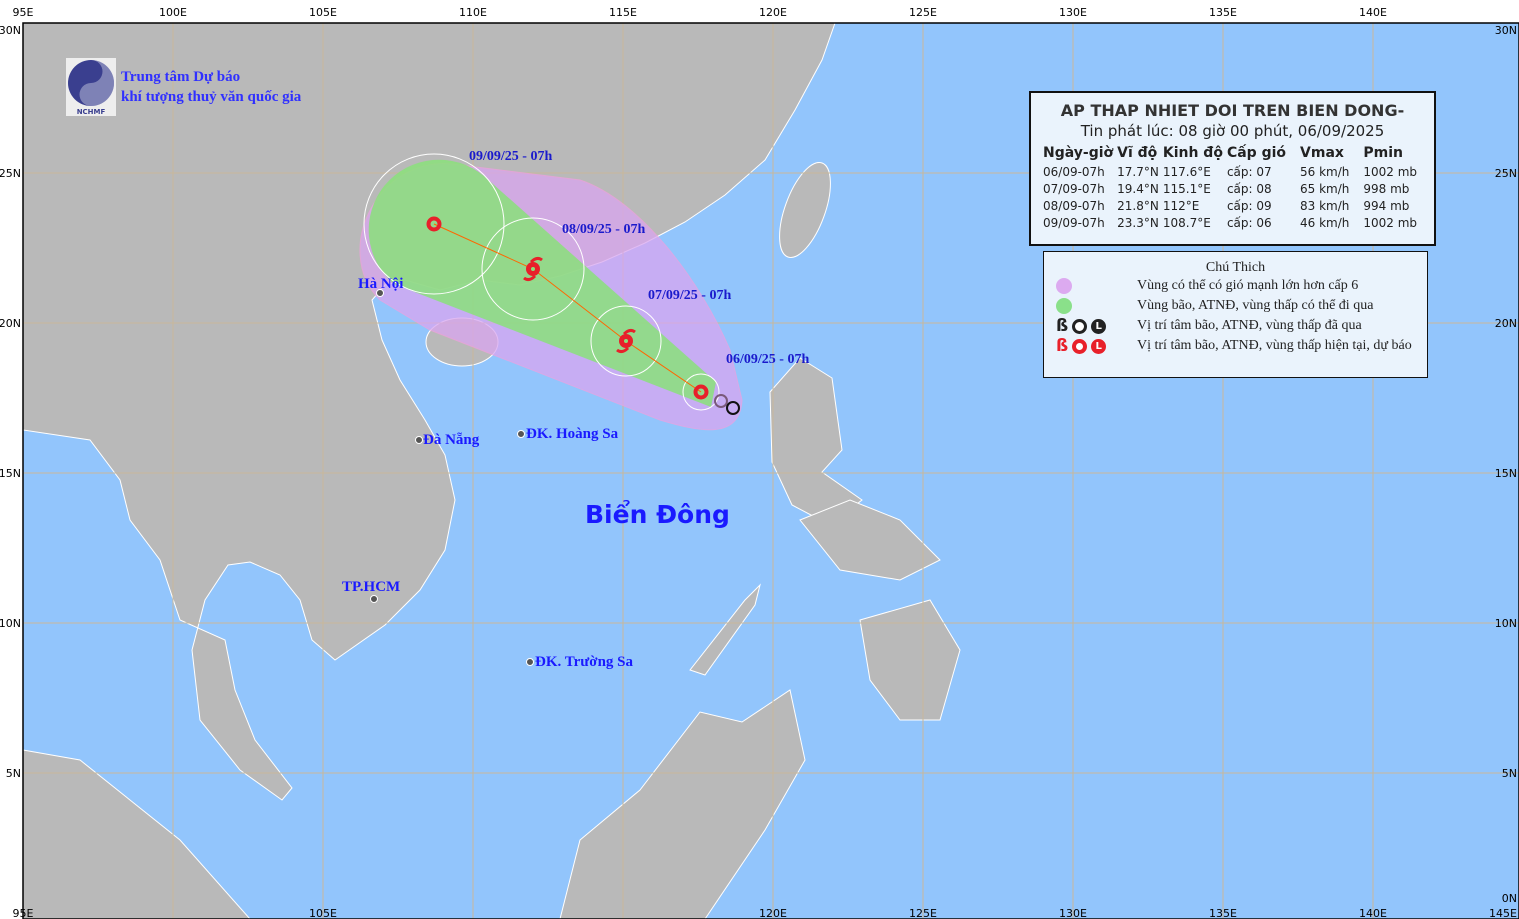  What do you see at coordinates (473, 12) in the screenshot?
I see `axis-label: 110E` at bounding box center [473, 12].